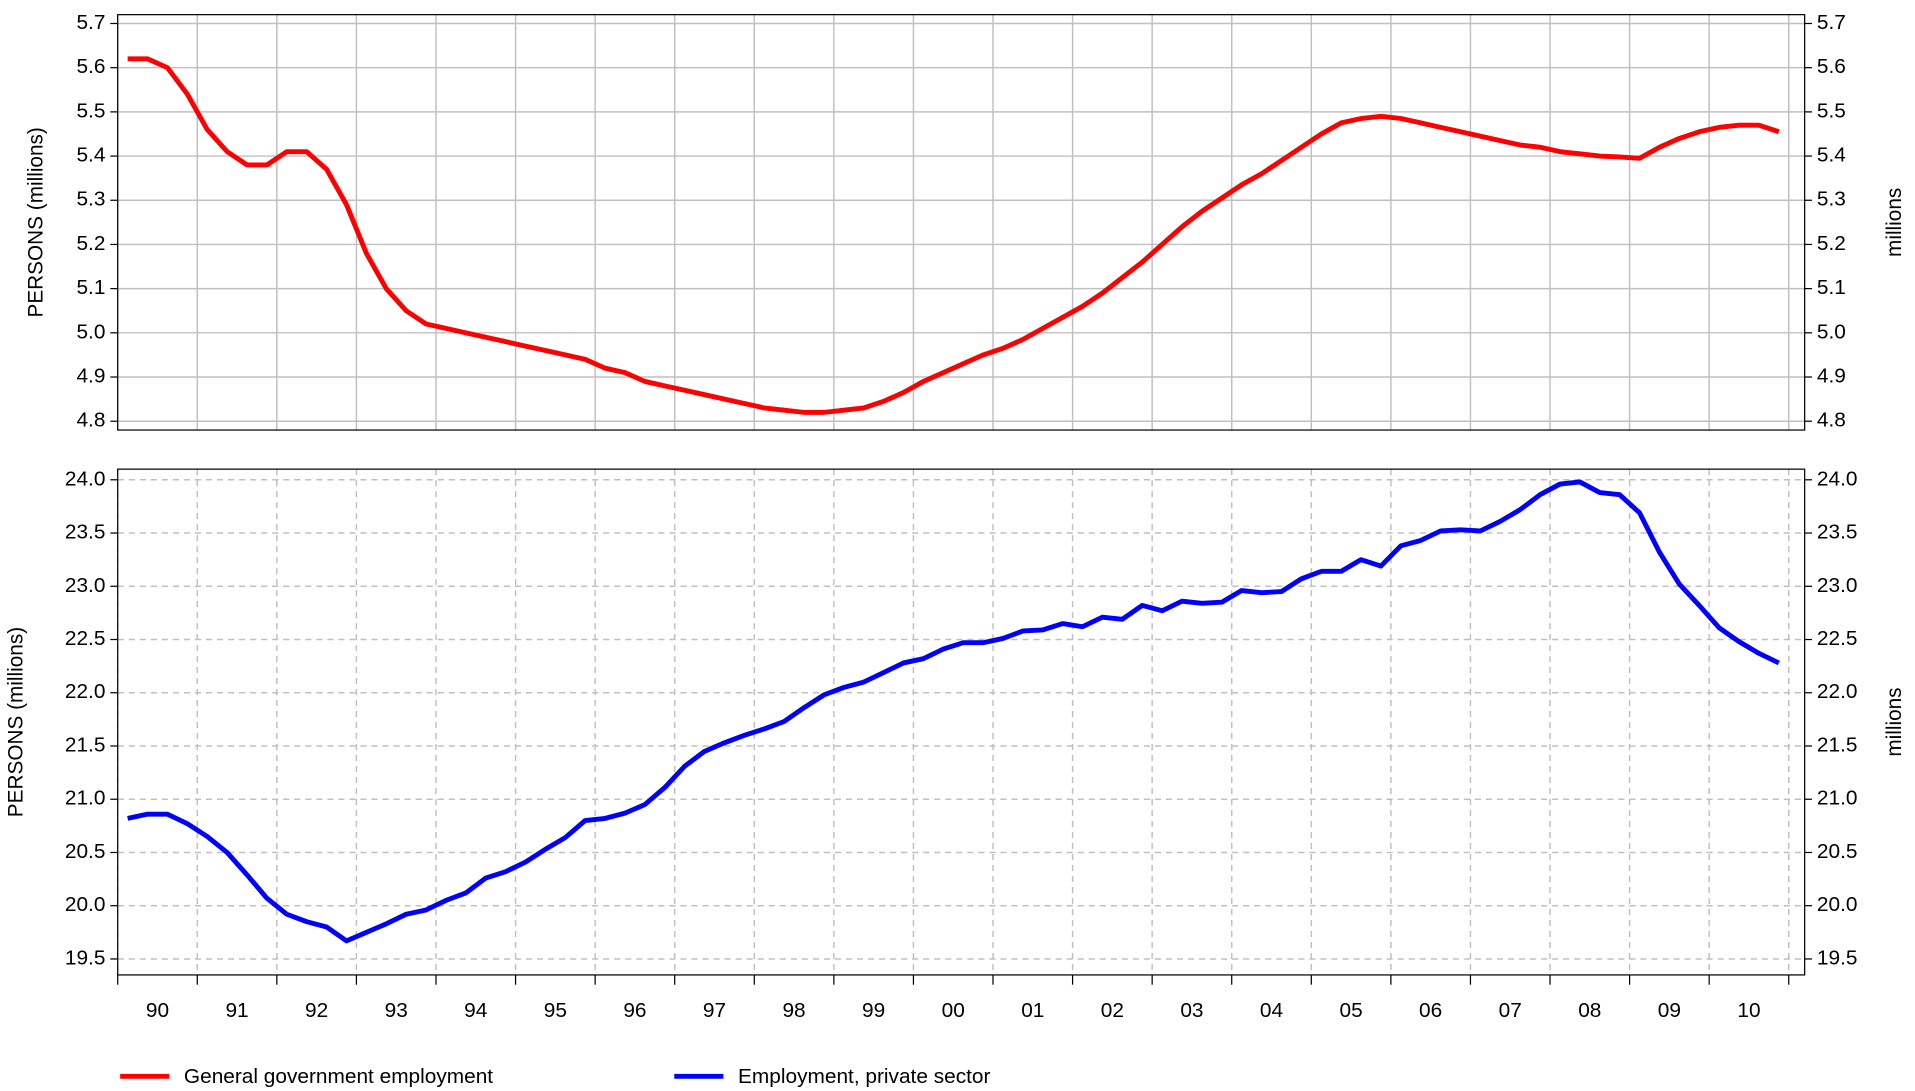 This screenshot has height=1091, width=1915. What do you see at coordinates (85, 745) in the screenshot?
I see `y-tick-label: 21.5` at bounding box center [85, 745].